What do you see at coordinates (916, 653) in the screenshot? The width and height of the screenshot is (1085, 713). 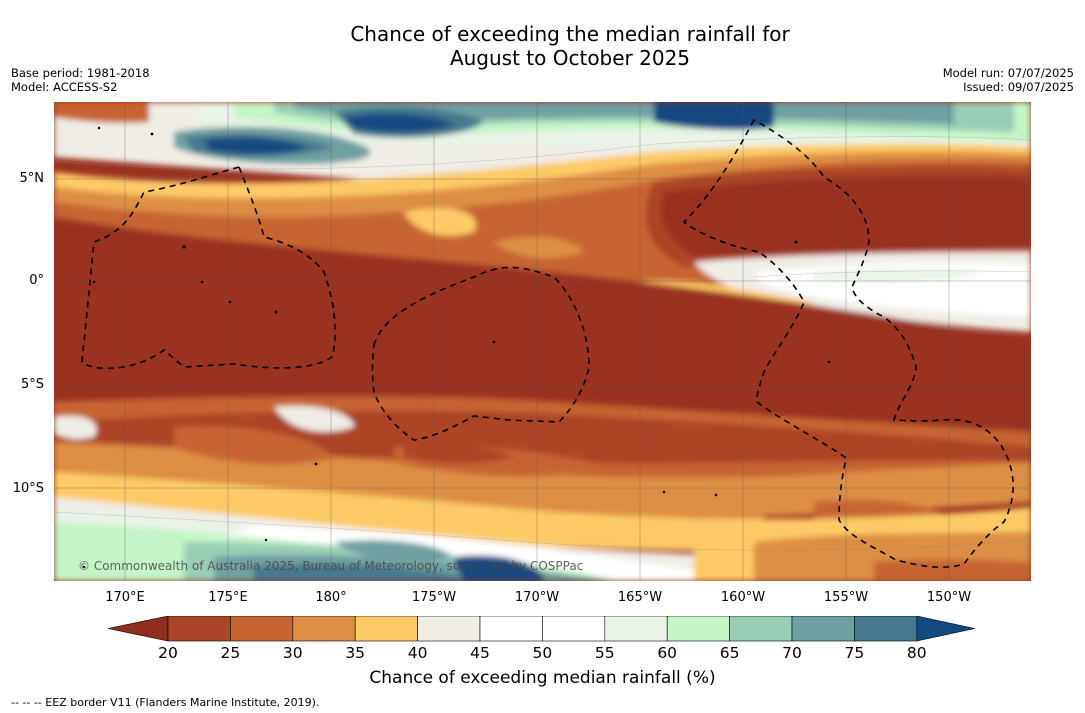 I see `colorbar-tick-label: 80` at bounding box center [916, 653].